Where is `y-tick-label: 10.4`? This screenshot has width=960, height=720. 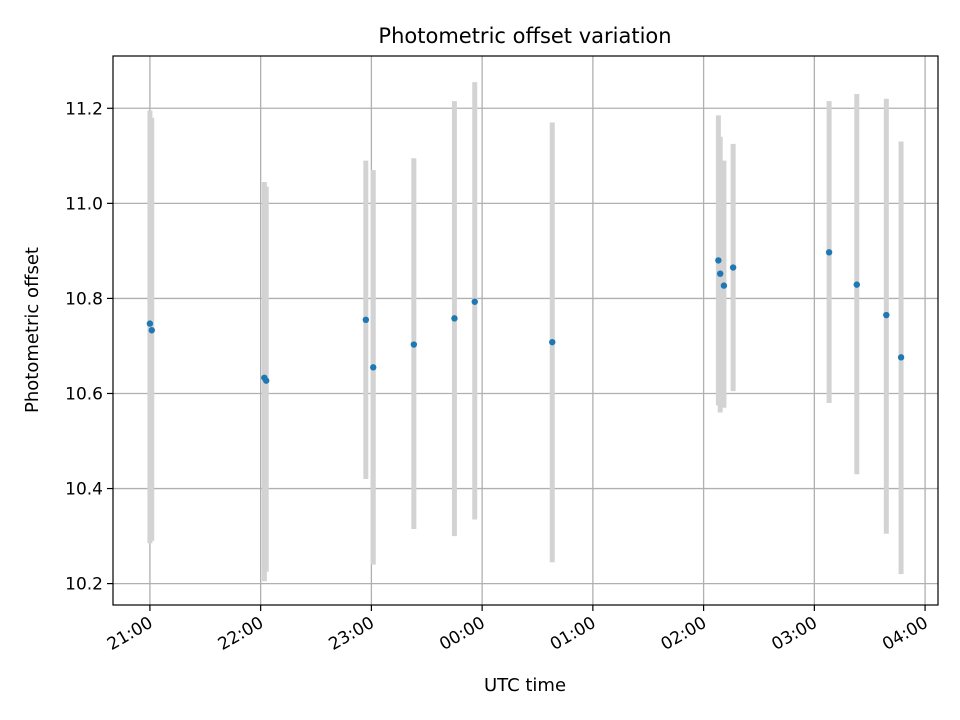
y-tick-label: 10.4 is located at coordinates (84, 490).